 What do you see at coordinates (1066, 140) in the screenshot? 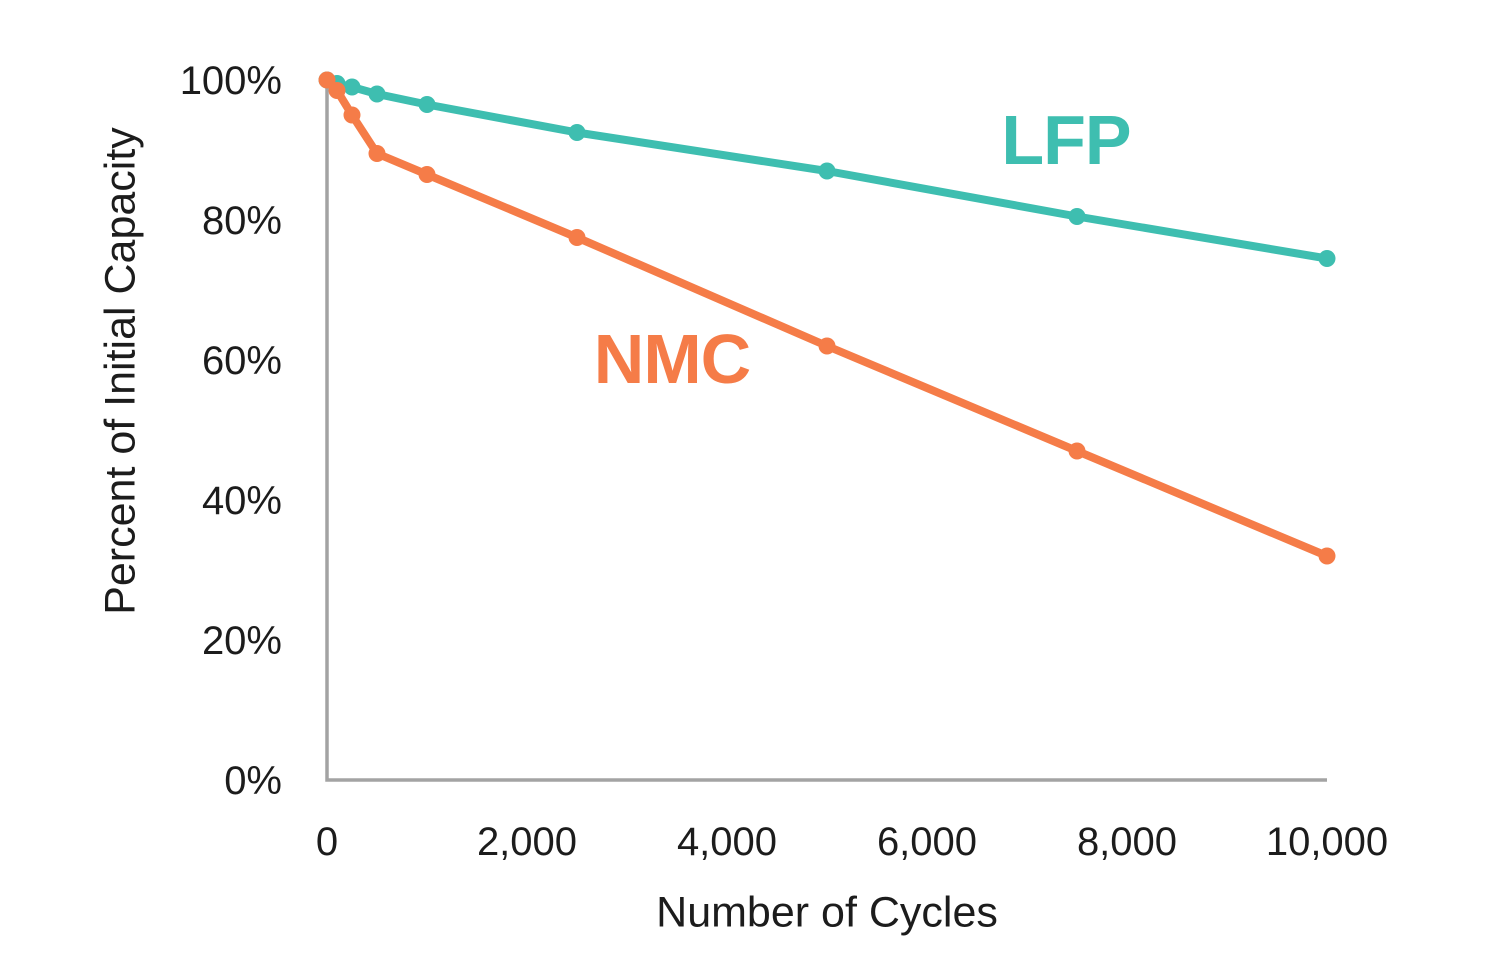
I see `series-label-lfp: LFP` at bounding box center [1066, 140].